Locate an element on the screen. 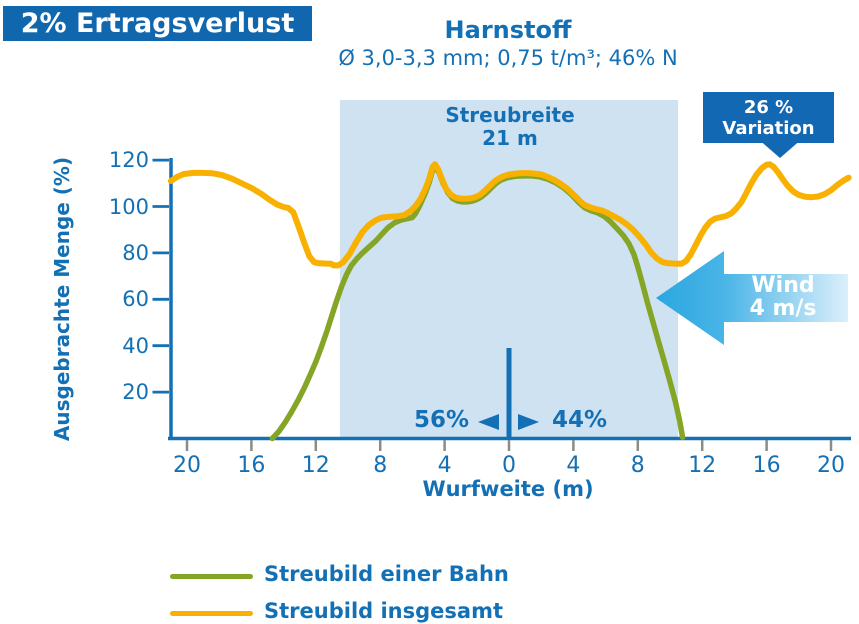 This screenshot has width=859, height=624. variation-value: 26 % is located at coordinates (768, 107).